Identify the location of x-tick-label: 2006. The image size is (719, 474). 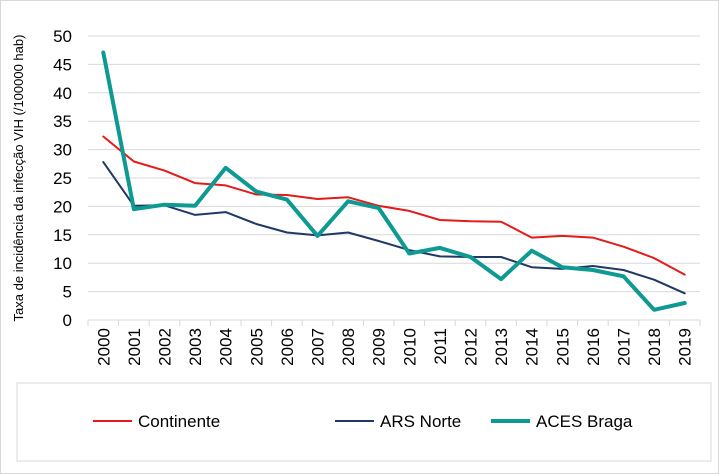
(287, 347).